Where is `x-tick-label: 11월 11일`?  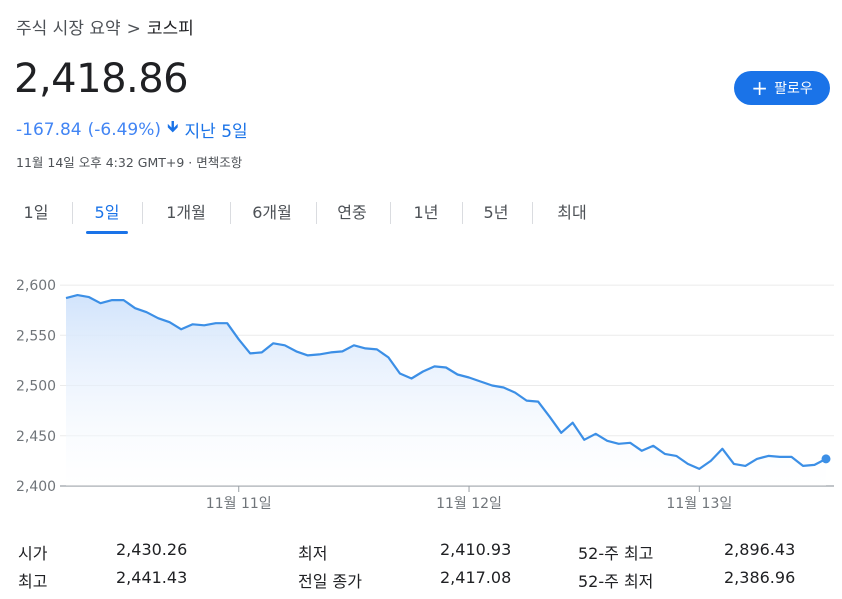 x-tick-label: 11월 11일 is located at coordinates (239, 504).